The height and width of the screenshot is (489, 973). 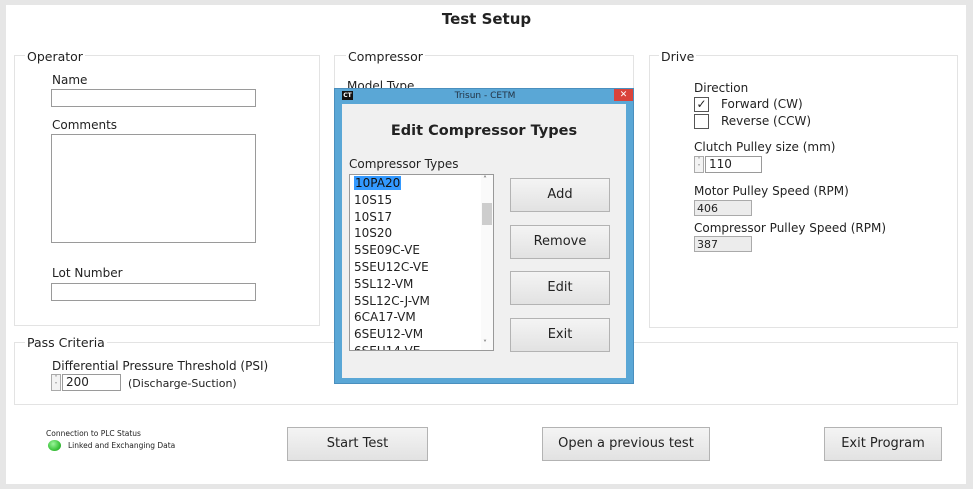 I want to click on reverse-label: Reverse (CCW), so click(x=766, y=121).